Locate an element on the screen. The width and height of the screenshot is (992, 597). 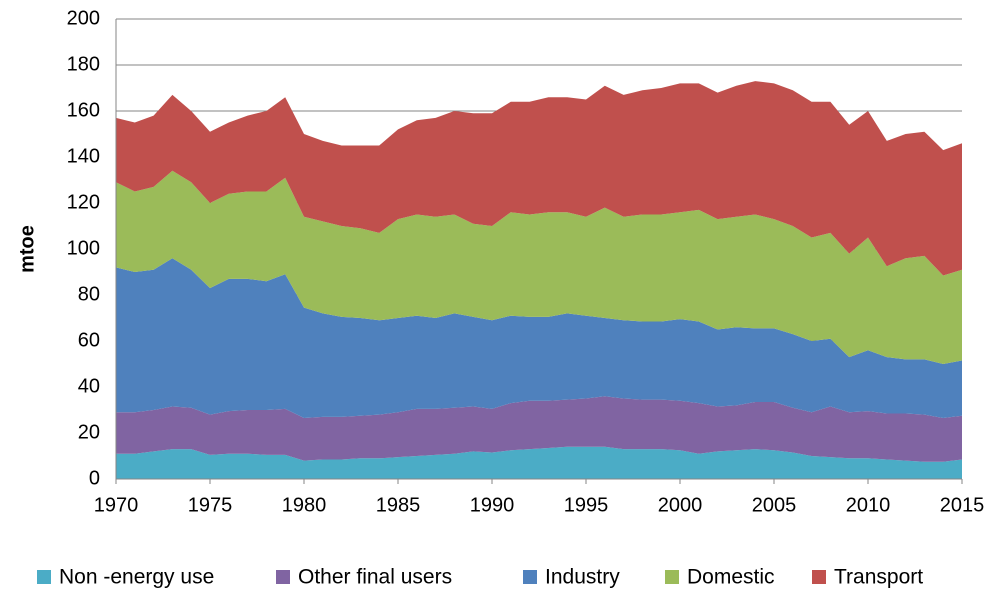
y-tick-label: 140 is located at coordinates (83, 156).